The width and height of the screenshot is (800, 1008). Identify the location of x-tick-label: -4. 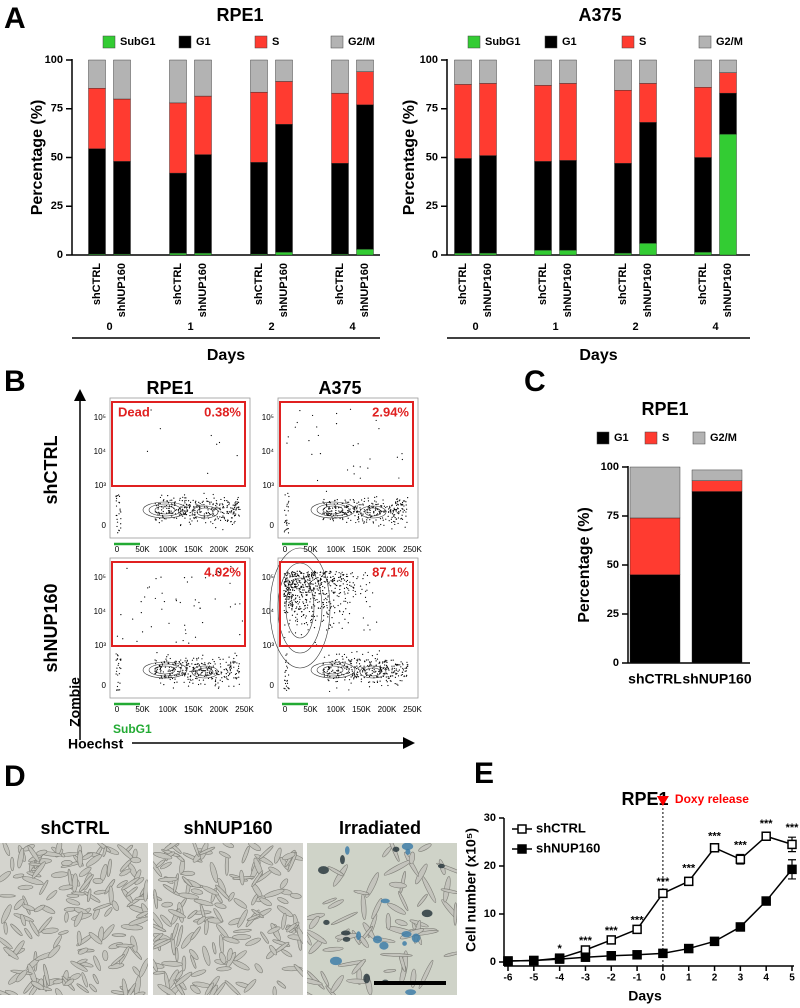
(559, 978).